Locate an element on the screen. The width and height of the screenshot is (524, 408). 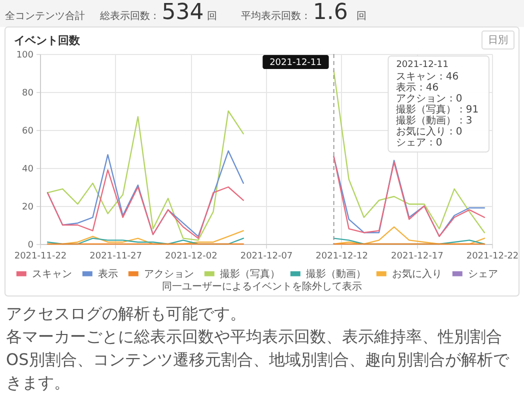
legend-label: 表示 is located at coordinates (108, 274).